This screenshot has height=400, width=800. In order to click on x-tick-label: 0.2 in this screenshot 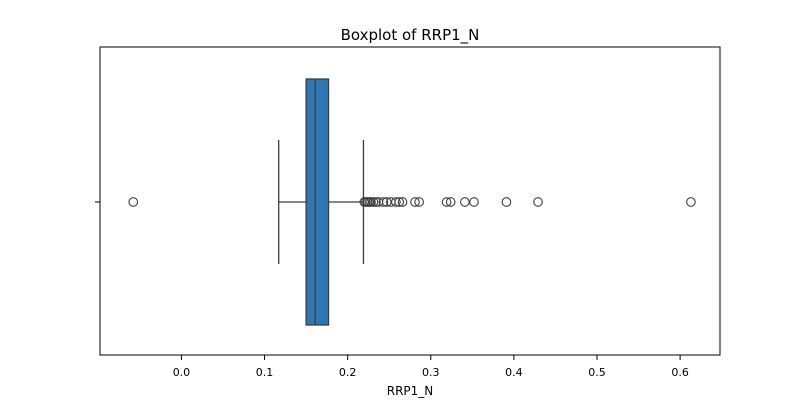, I will do `click(348, 372)`.